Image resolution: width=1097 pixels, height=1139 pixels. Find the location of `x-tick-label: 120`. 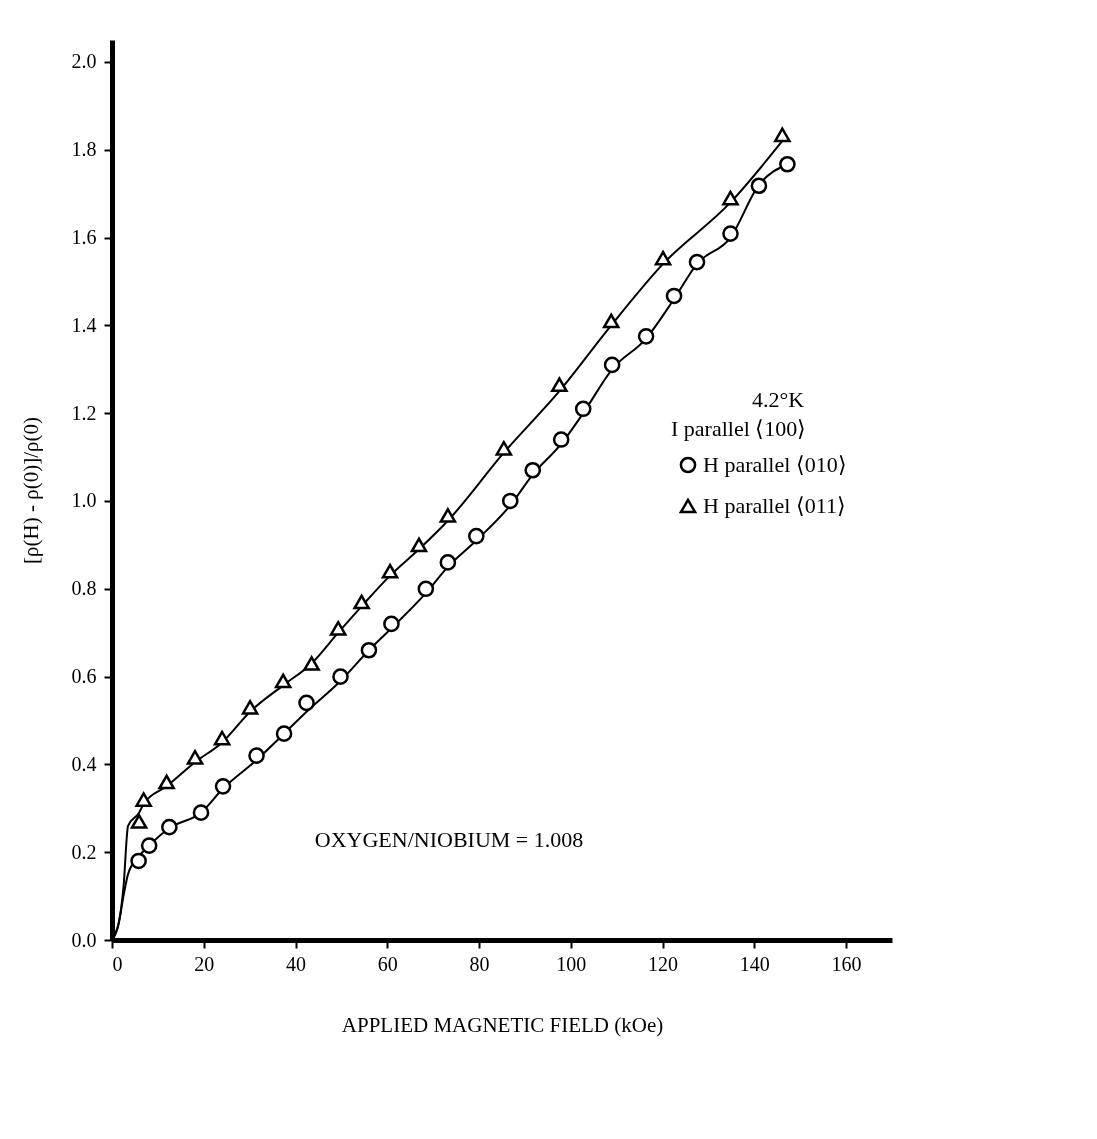

x-tick-label: 120 is located at coordinates (663, 963).